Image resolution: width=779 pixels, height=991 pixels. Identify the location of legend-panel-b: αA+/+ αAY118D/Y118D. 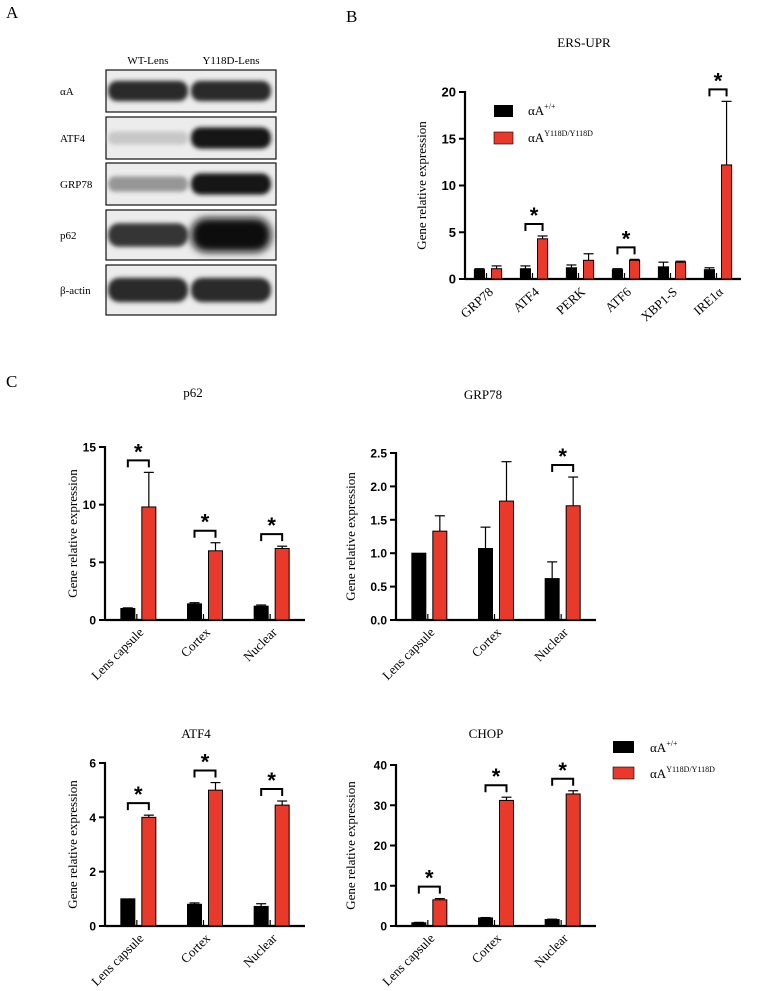
(543, 123).